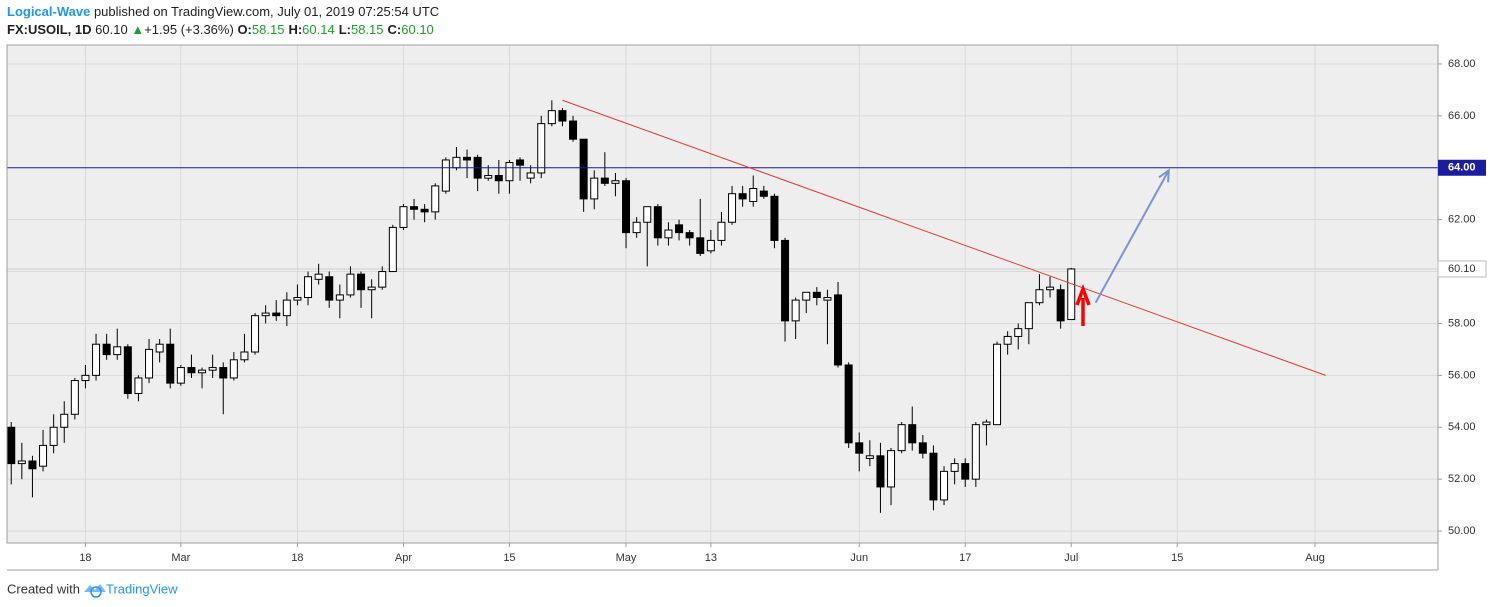 The height and width of the screenshot is (607, 1490). I want to click on x-tick-label: Apr, so click(403, 558).